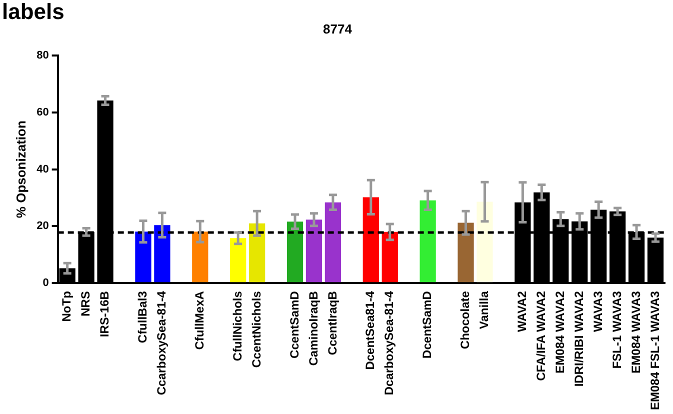 This screenshot has width=673, height=414. I want to click on x-tick-label: WAVA2, so click(522, 311).